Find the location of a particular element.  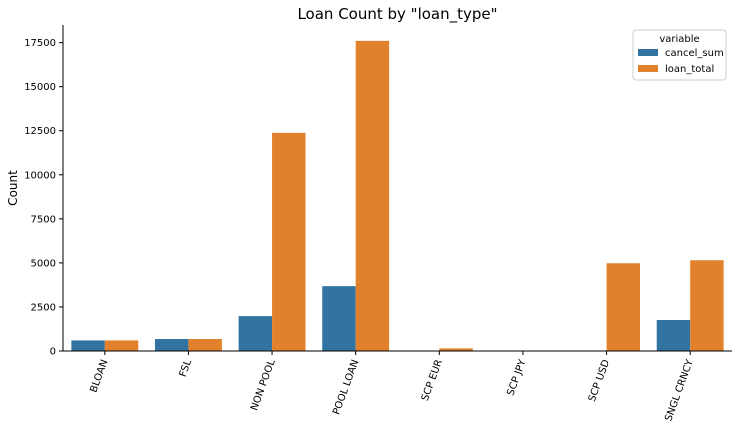

chart-title: Loan Count by "loan_type" is located at coordinates (397, 14).